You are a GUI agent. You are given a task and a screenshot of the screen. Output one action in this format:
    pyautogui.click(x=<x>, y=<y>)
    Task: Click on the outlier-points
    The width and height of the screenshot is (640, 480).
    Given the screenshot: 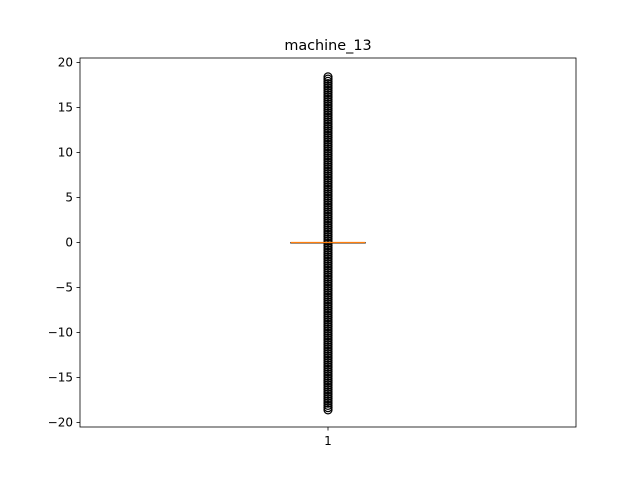 What is the action you would take?
    pyautogui.click(x=328, y=243)
    